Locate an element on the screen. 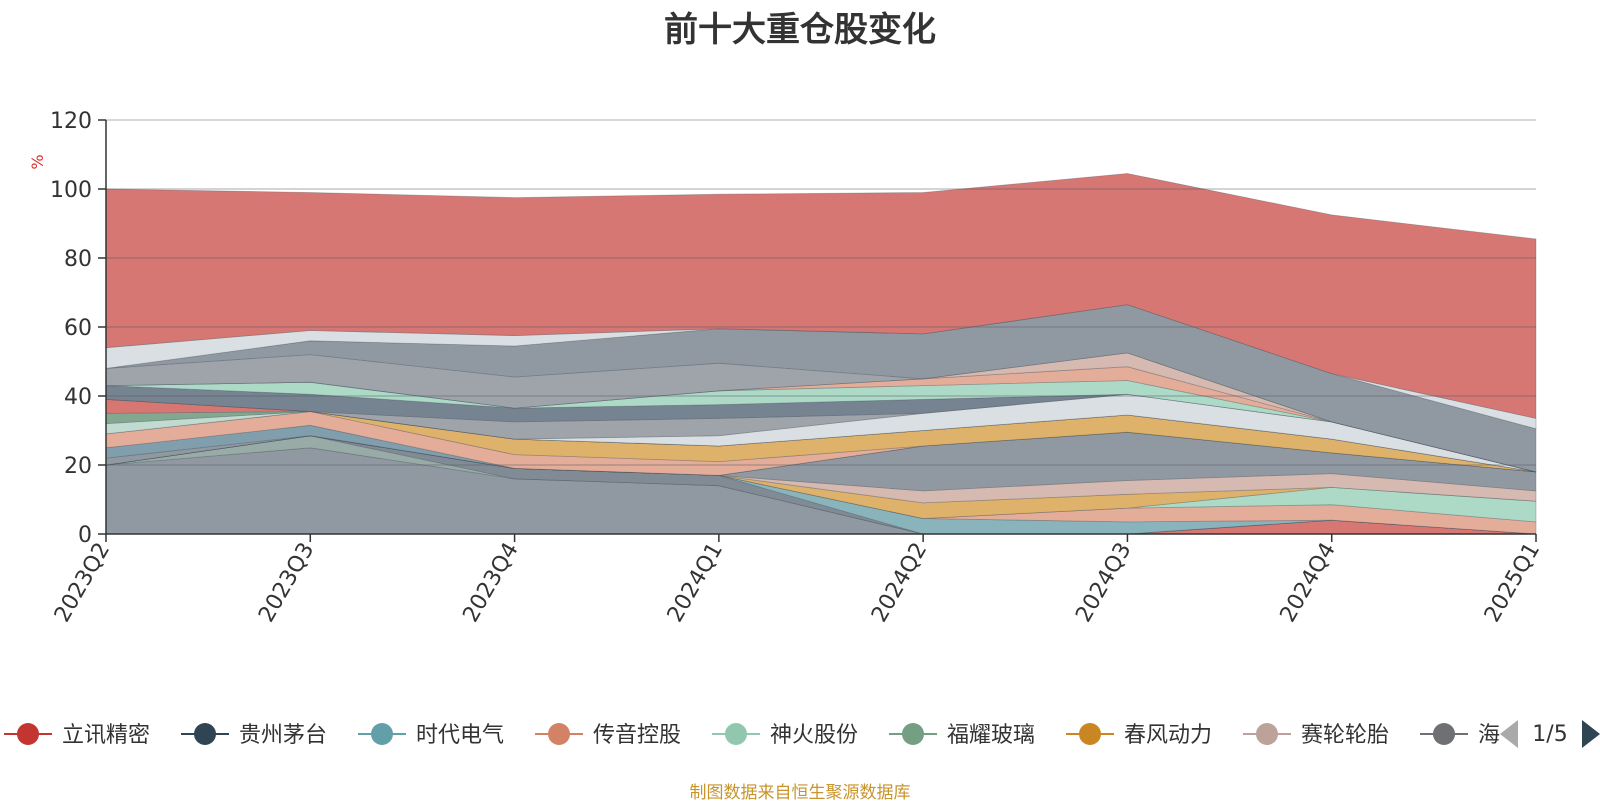  legend-label: 春风动力 is located at coordinates (1168, 735).